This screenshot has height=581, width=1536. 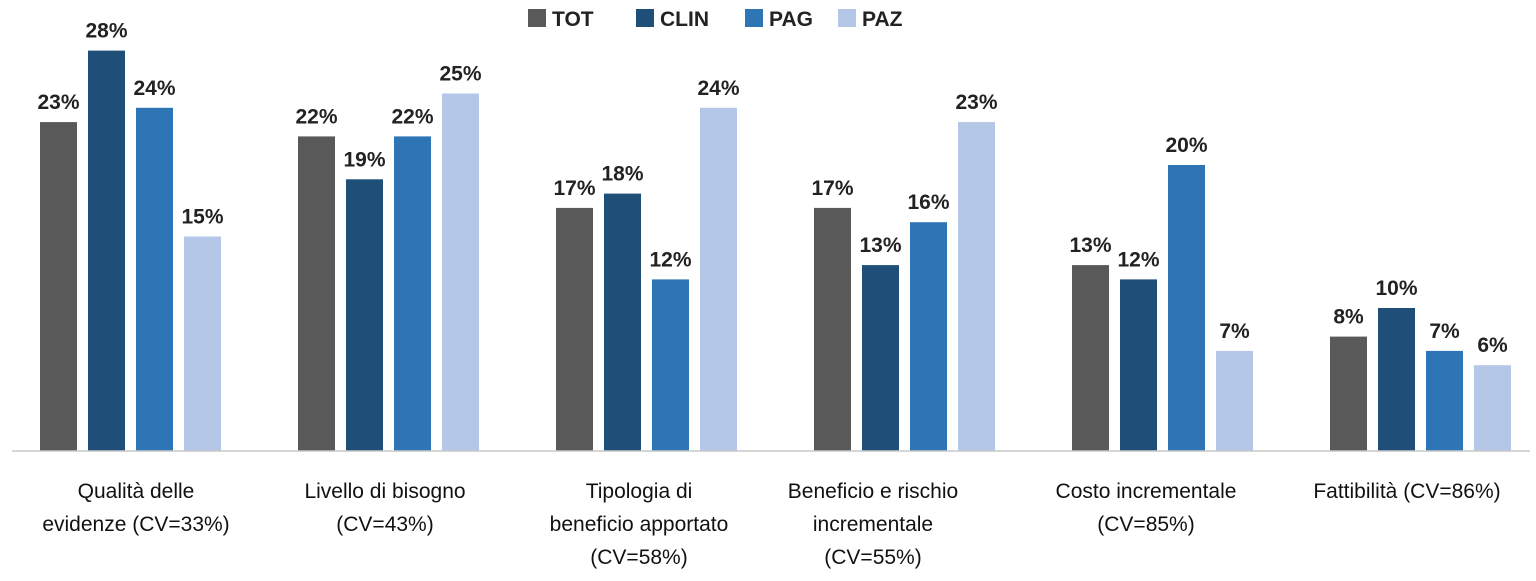 I want to click on legend-swatch-tot, so click(x=537, y=18).